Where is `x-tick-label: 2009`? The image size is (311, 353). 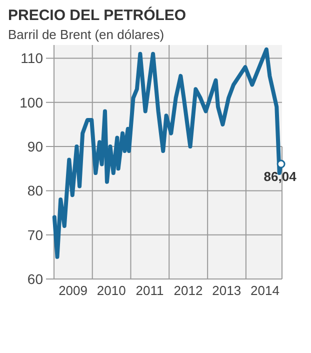 x-tick-label: 2009 is located at coordinates (73, 290).